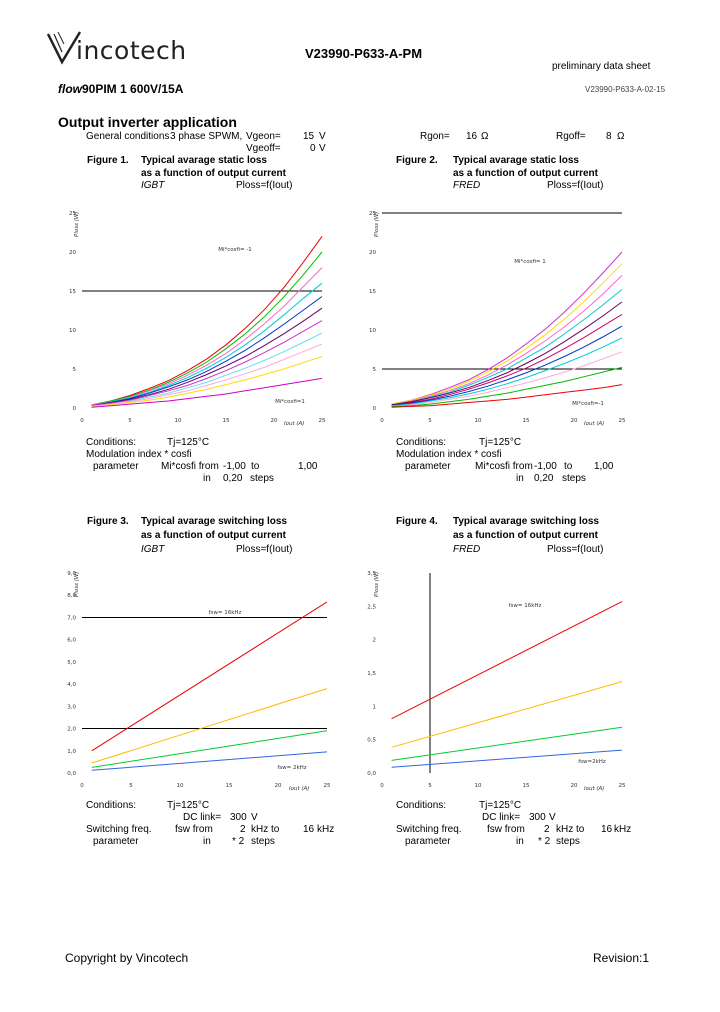 Image resolution: width=720 pixels, height=1012 pixels. I want to click on fig4-fsw-from-label: fsw from, so click(506, 829).